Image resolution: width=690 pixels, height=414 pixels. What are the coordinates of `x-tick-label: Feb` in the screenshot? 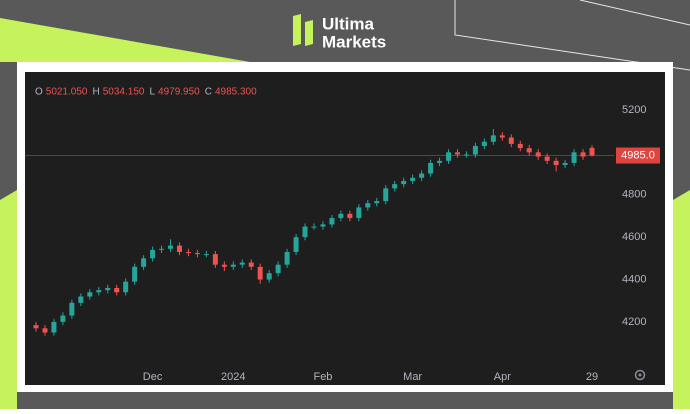 It's located at (322, 377).